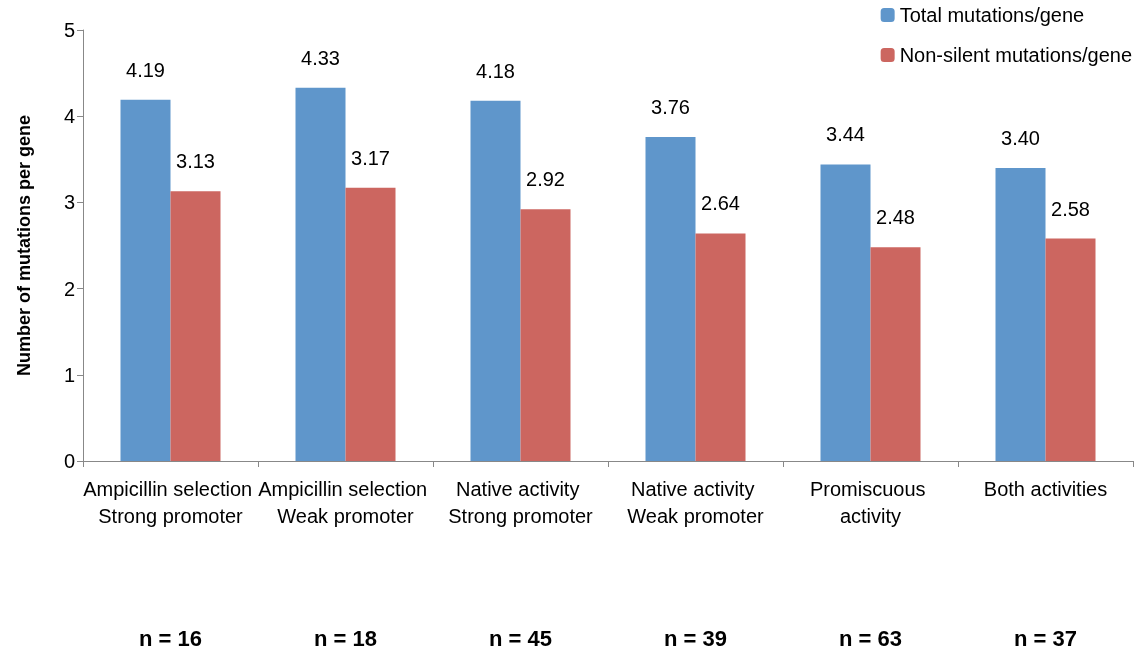  What do you see at coordinates (1045, 488) in the screenshot?
I see `x-tick-label: Both activities` at bounding box center [1045, 488].